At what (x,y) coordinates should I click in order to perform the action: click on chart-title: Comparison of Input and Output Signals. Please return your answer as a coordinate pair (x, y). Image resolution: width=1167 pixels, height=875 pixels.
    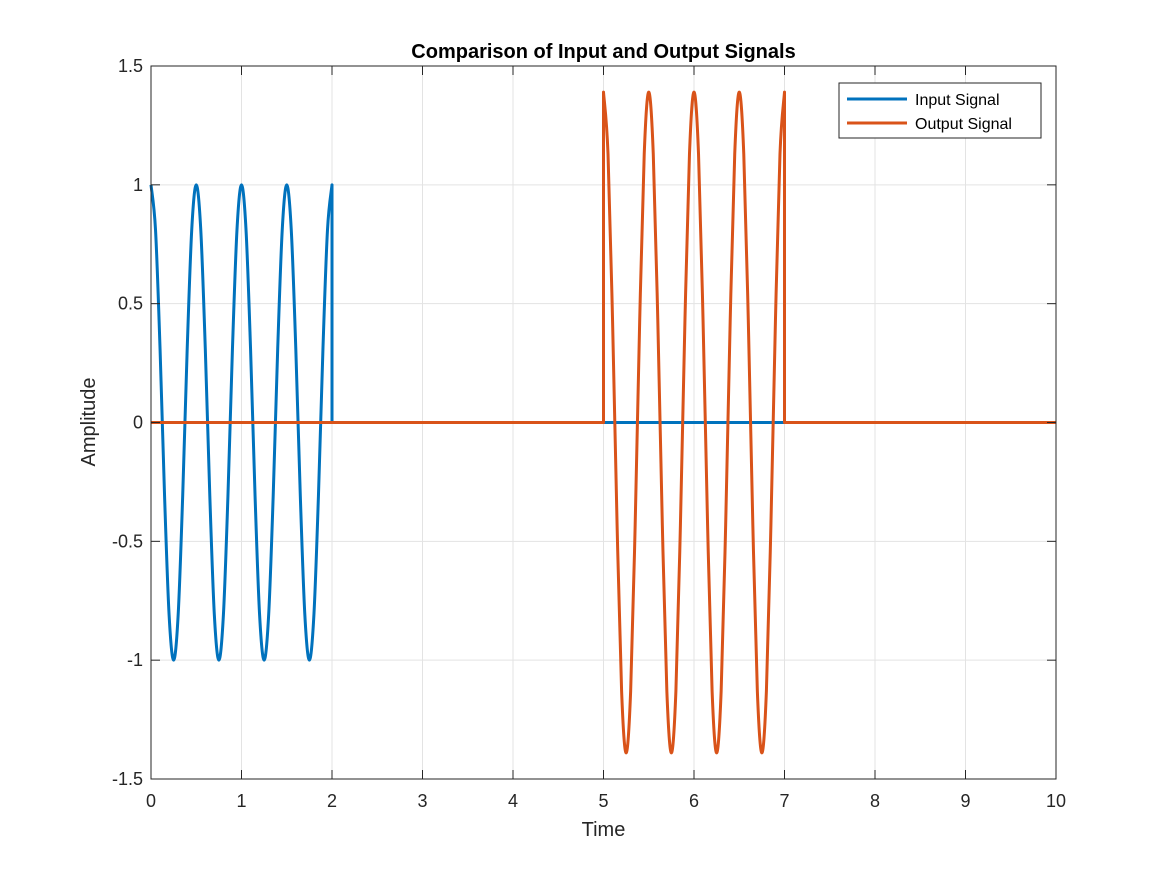
    Looking at the image, I should click on (603, 52).